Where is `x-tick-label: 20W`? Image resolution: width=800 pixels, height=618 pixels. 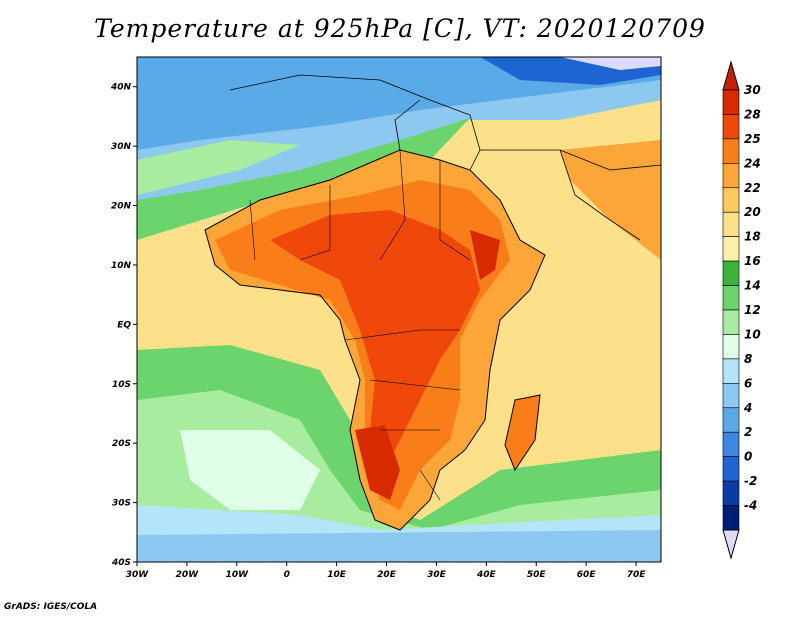
x-tick-label: 20W is located at coordinates (188, 575).